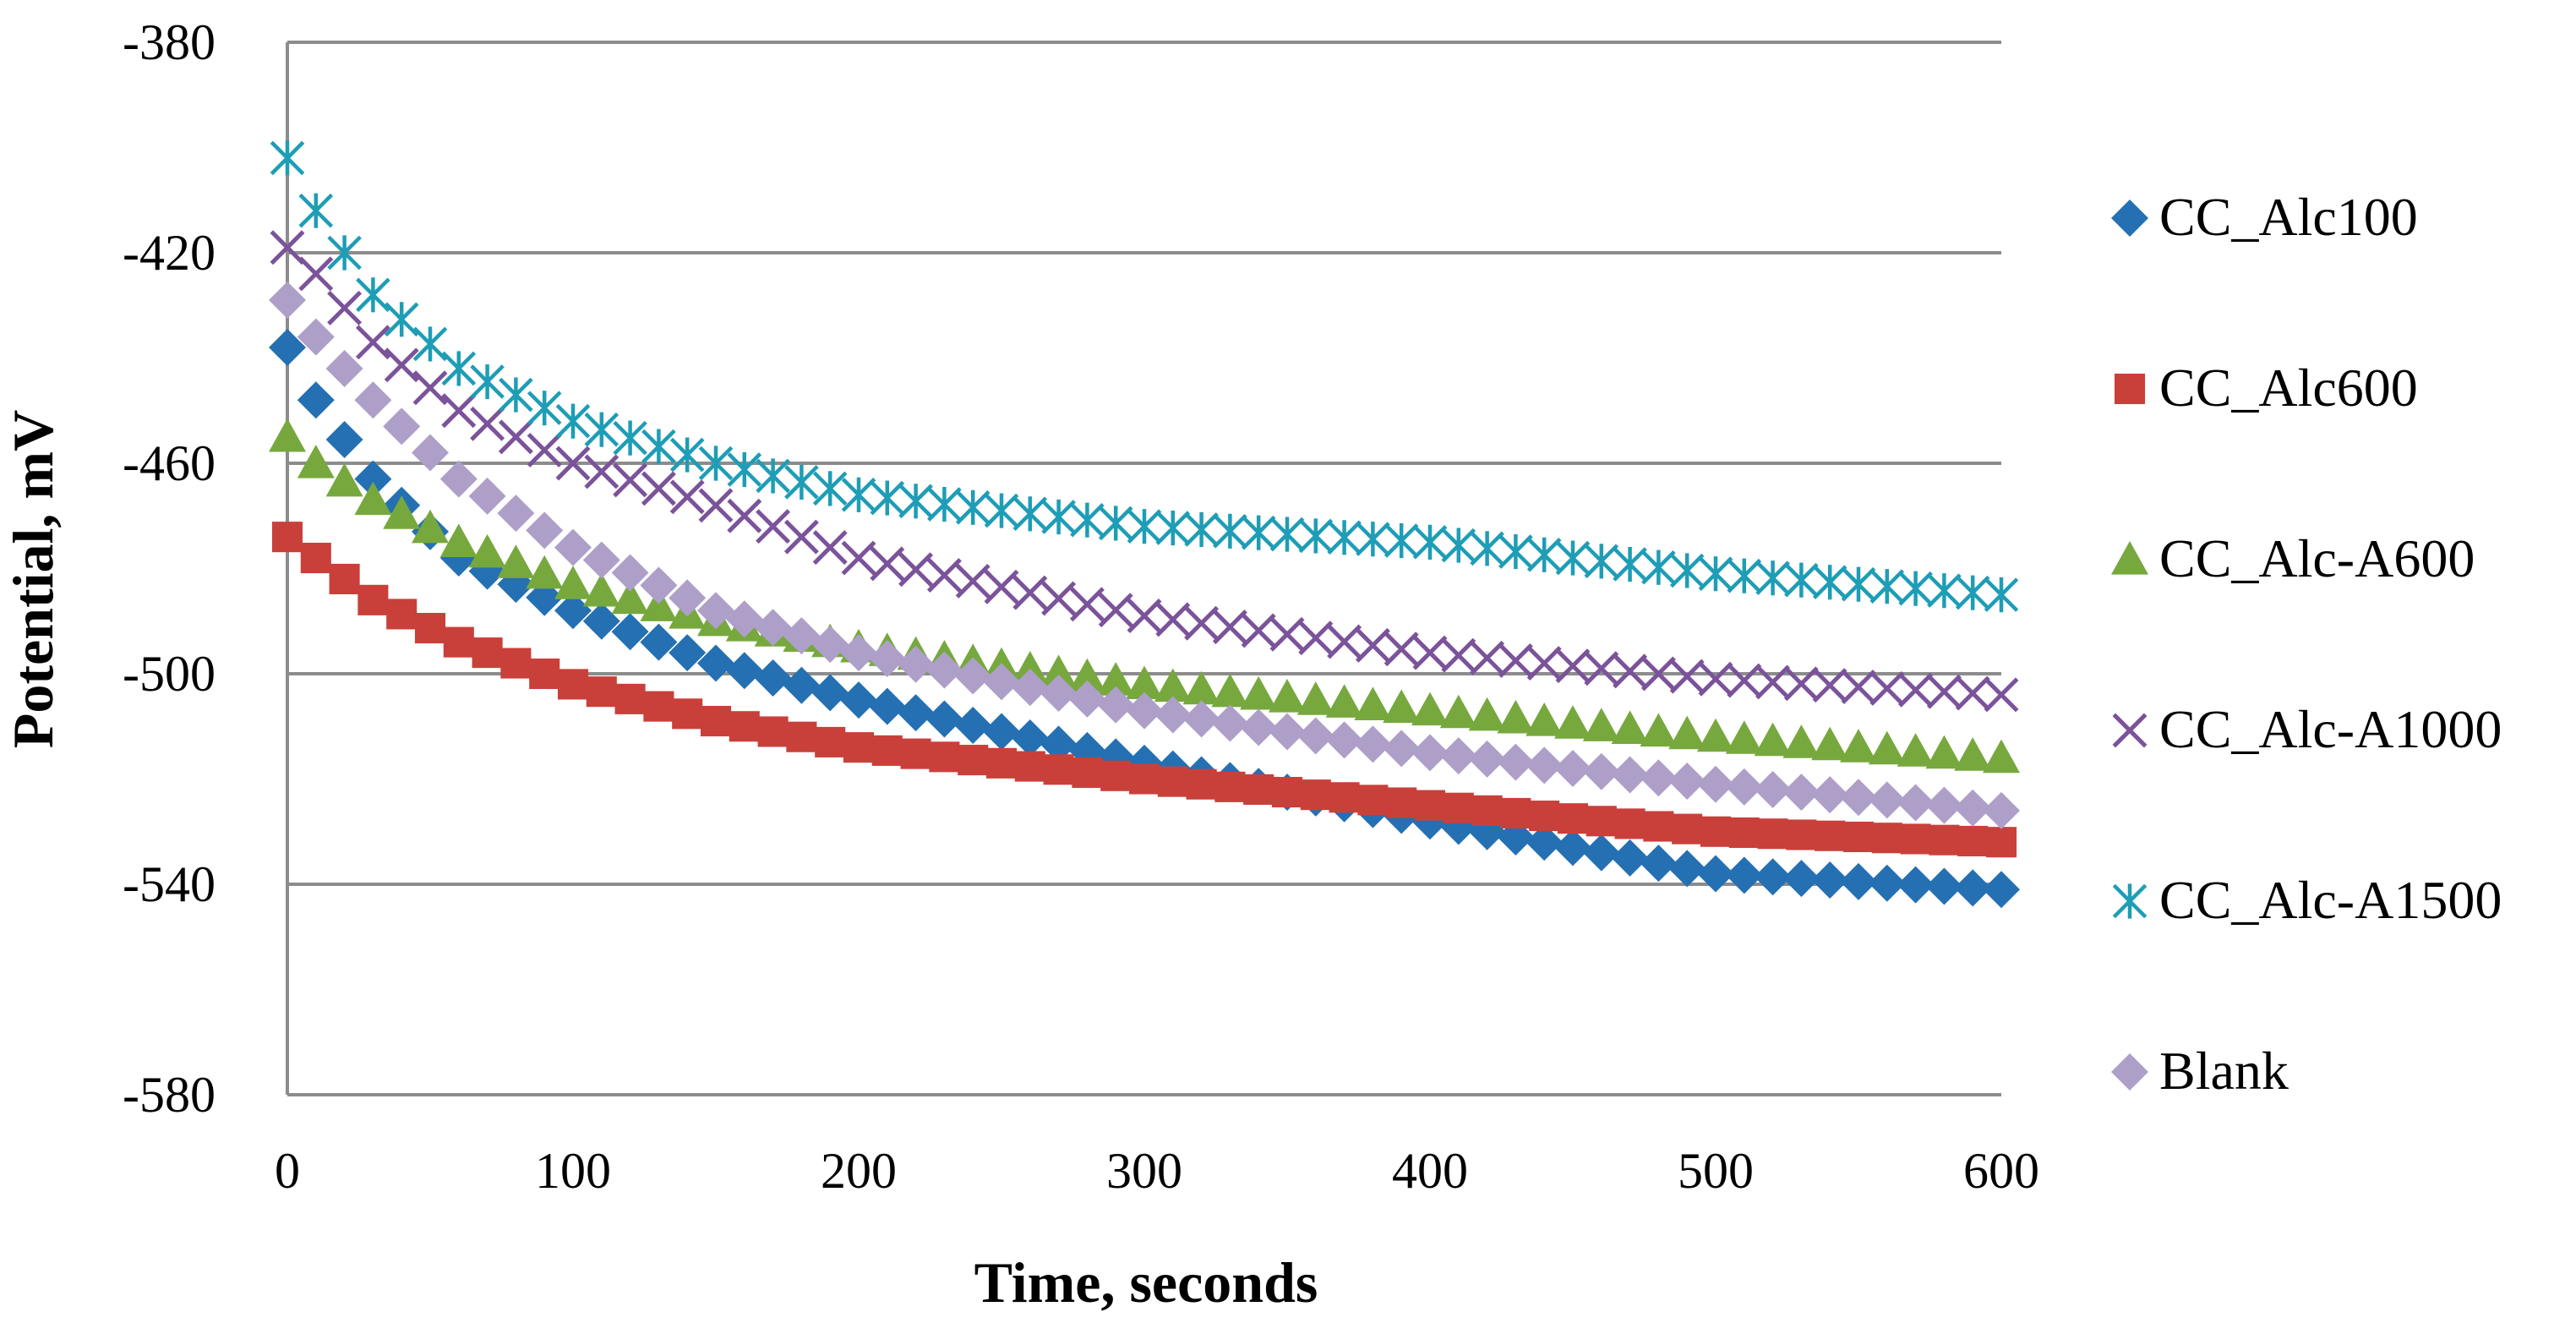 This screenshot has height=1323, width=2576. Describe the element at coordinates (573, 1171) in the screenshot. I see `x-tick-label: 100` at that location.